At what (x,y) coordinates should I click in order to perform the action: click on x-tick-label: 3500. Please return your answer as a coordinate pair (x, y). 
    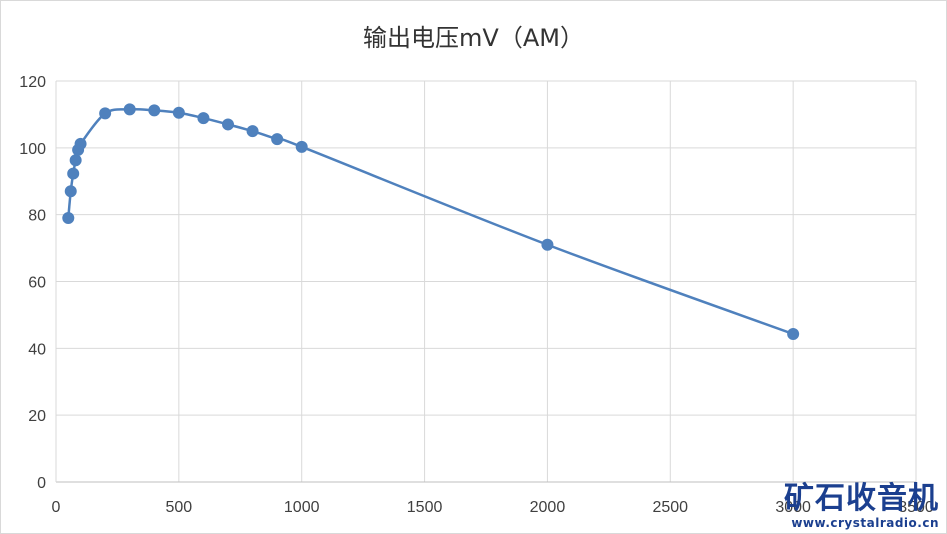
    Looking at the image, I should click on (916, 507).